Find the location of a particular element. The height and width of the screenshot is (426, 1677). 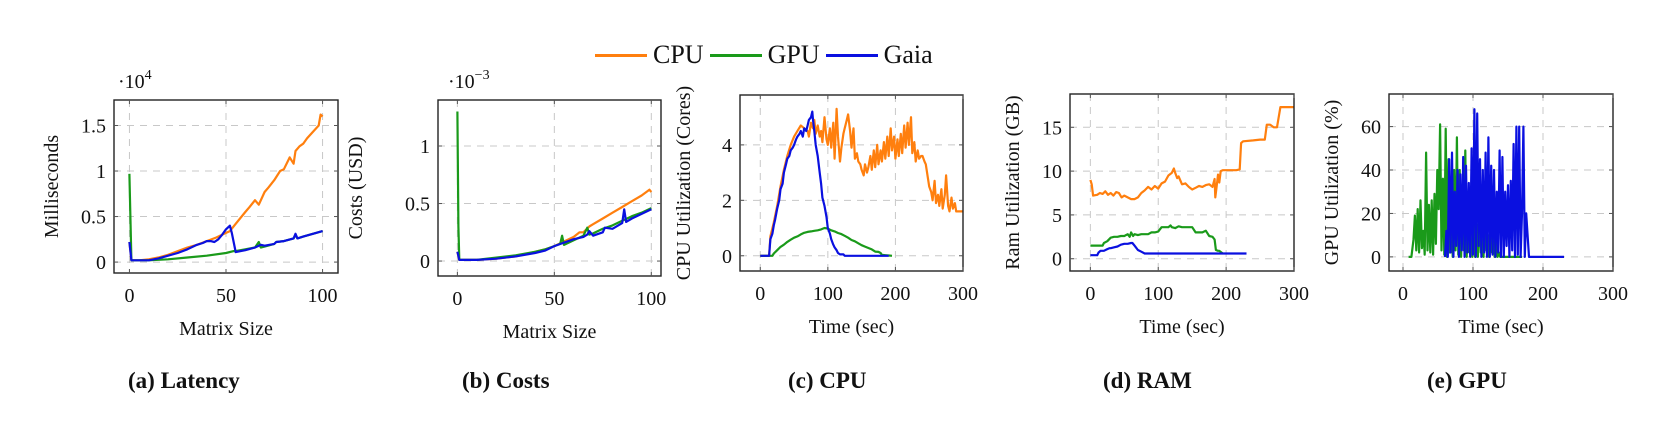

caption-cpu: (c) CPU is located at coordinates (827, 380).